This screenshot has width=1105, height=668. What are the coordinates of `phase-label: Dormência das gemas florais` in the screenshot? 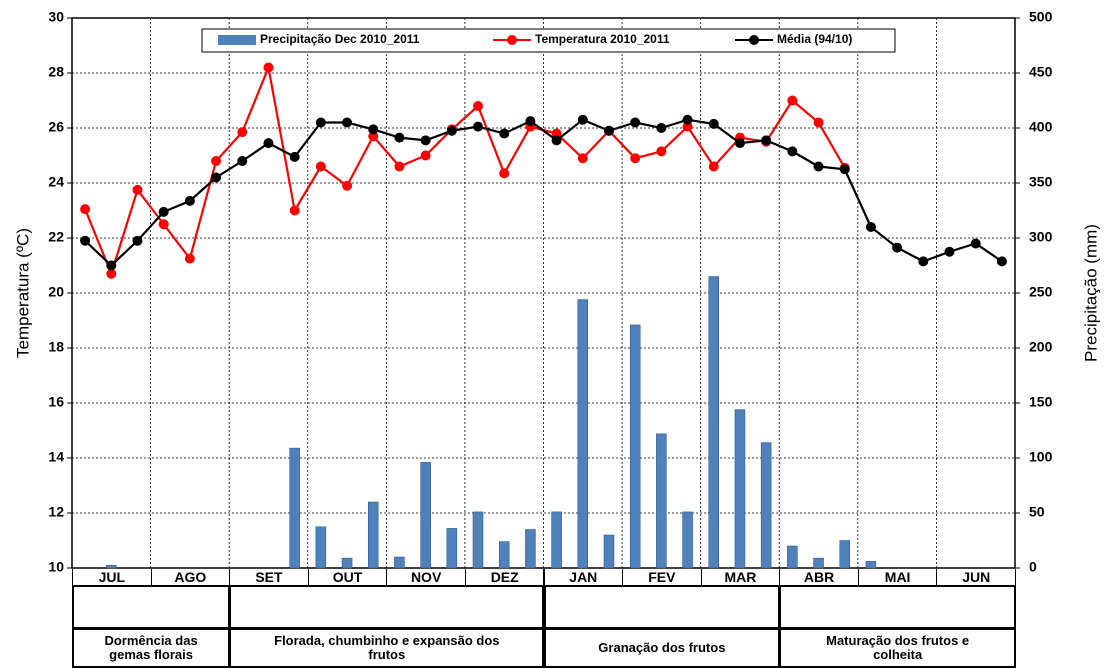 It's located at (151, 648).